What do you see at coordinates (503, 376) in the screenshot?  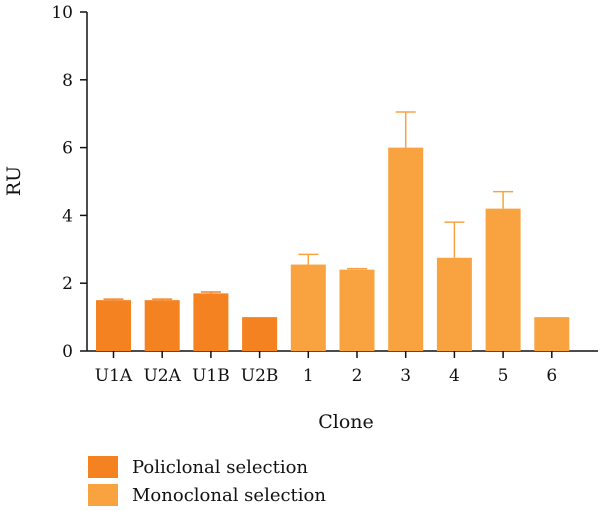 I see `x-tick-label: 5` at bounding box center [503, 376].